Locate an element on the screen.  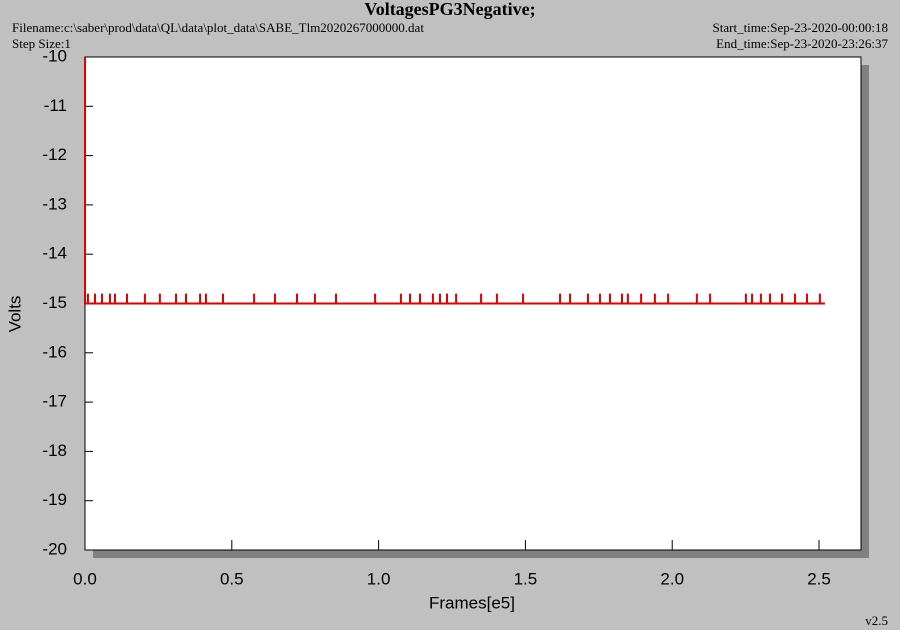
y-tick-label: -11 is located at coordinates (55, 105).